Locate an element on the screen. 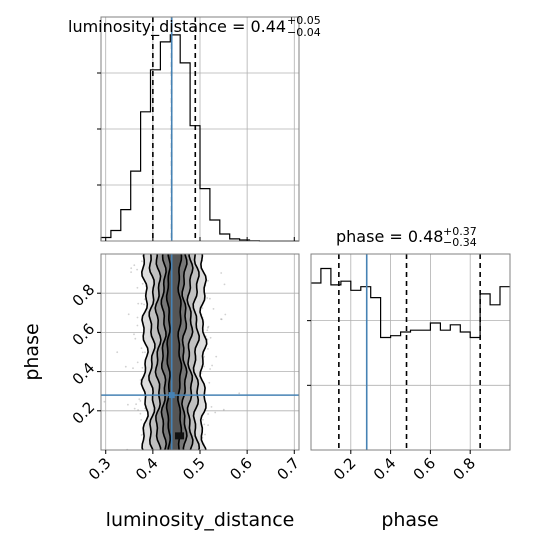 This screenshot has width=550, height=550. hist-phase is located at coordinates (410, 303).